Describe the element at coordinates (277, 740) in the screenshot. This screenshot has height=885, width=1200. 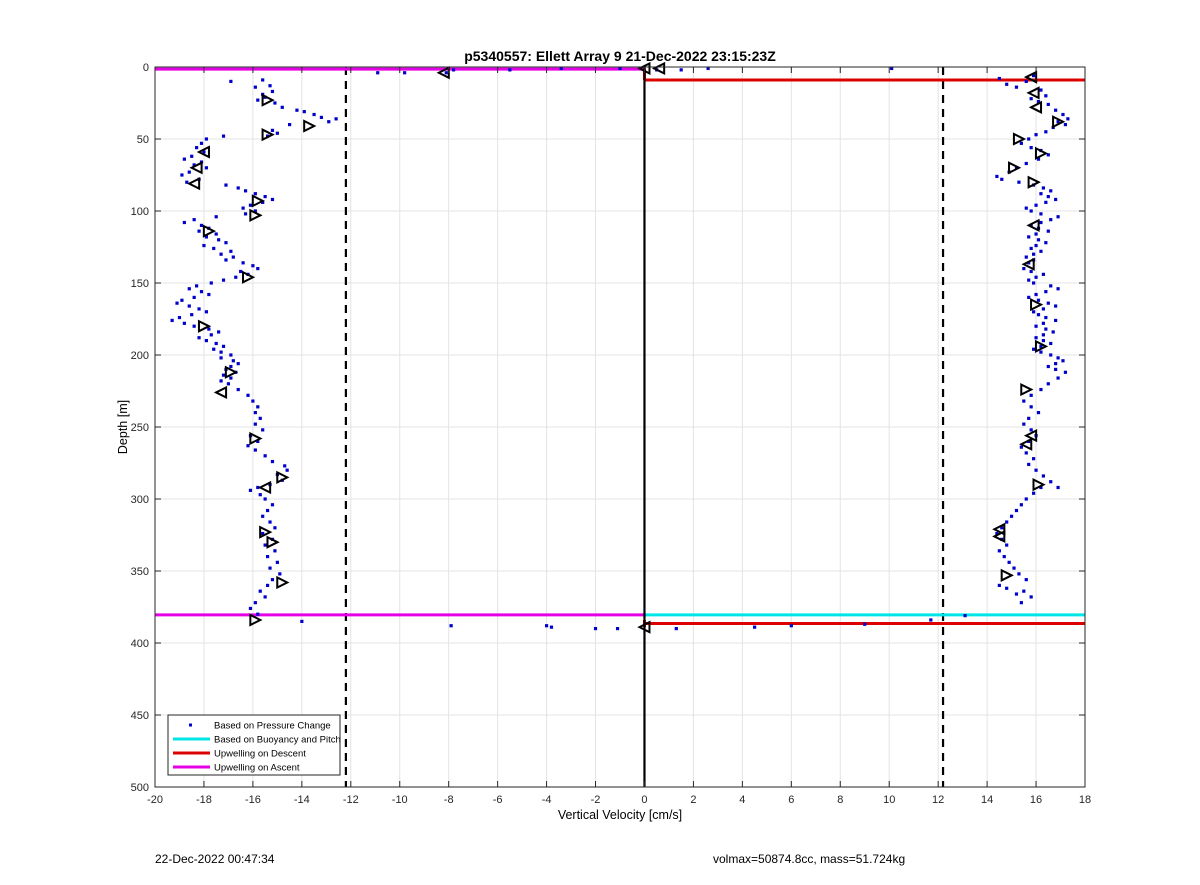
I see `legend-label: Based on Buoyancy and Pitch` at that location.